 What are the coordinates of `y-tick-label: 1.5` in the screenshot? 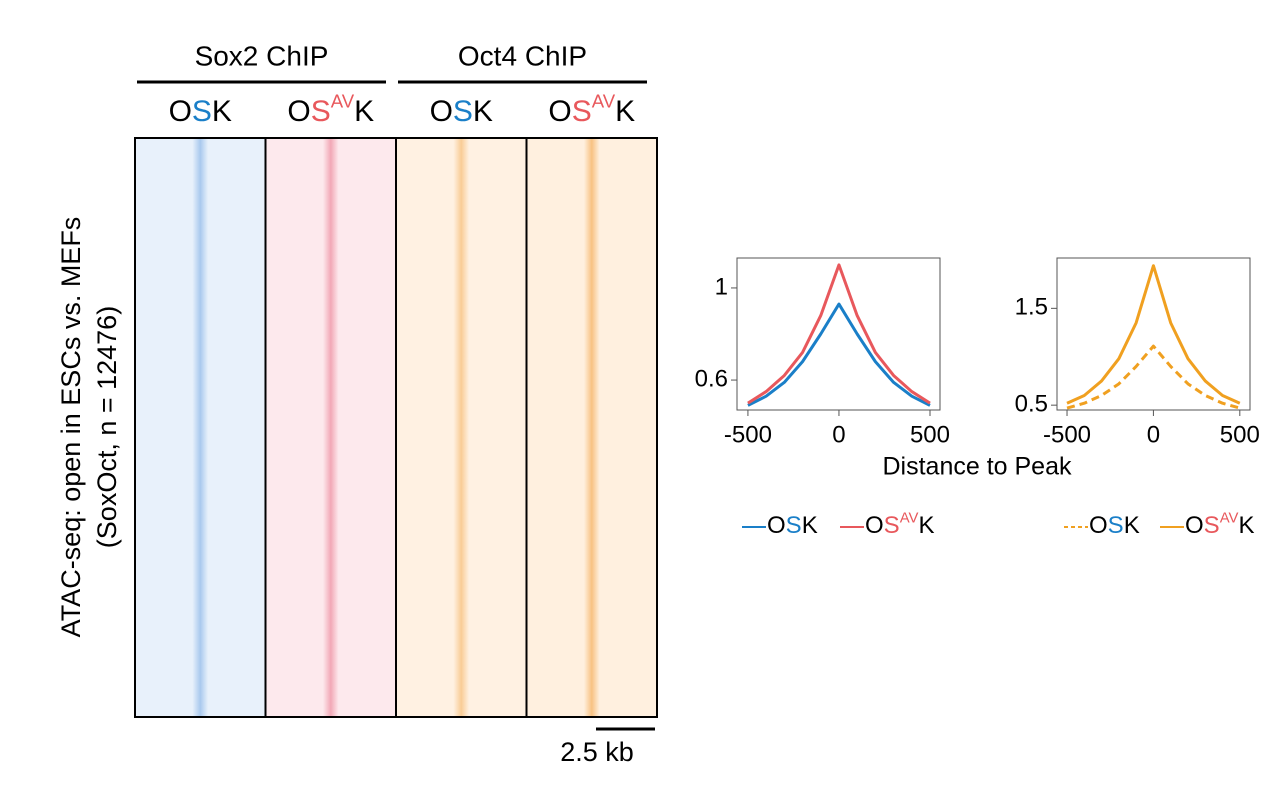 It's located at (1031, 307).